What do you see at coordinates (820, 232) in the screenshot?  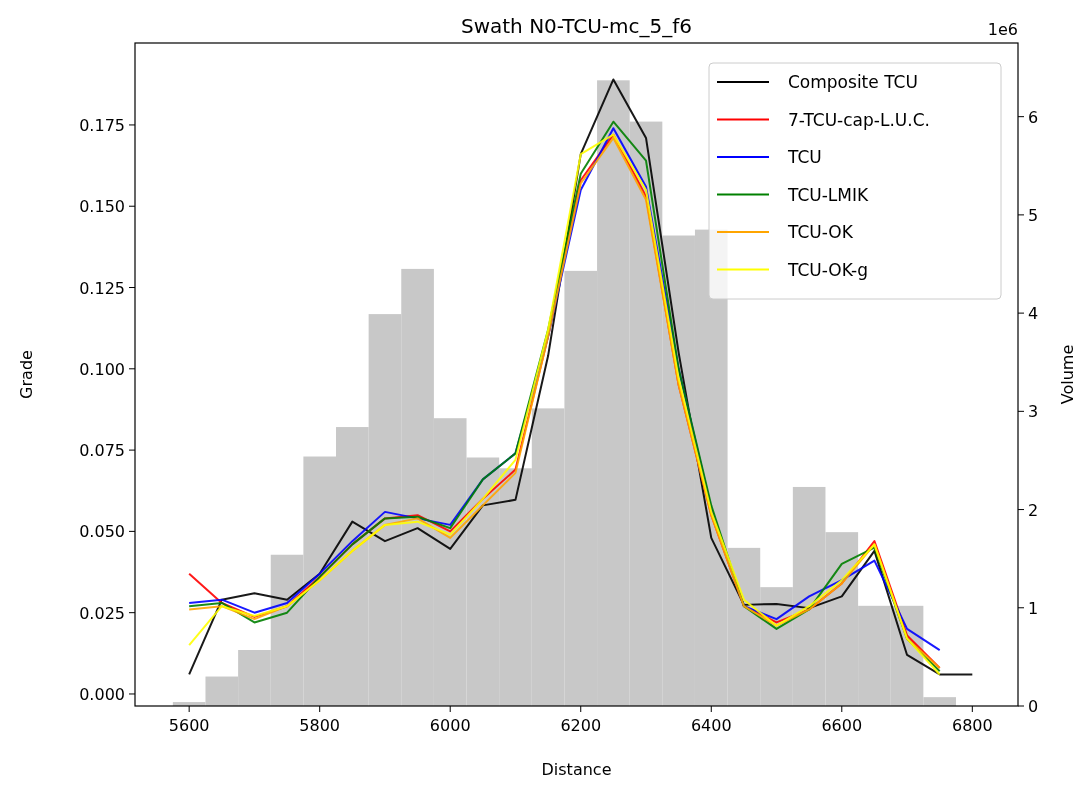 I see `legend-label: TCU-OK` at bounding box center [820, 232].